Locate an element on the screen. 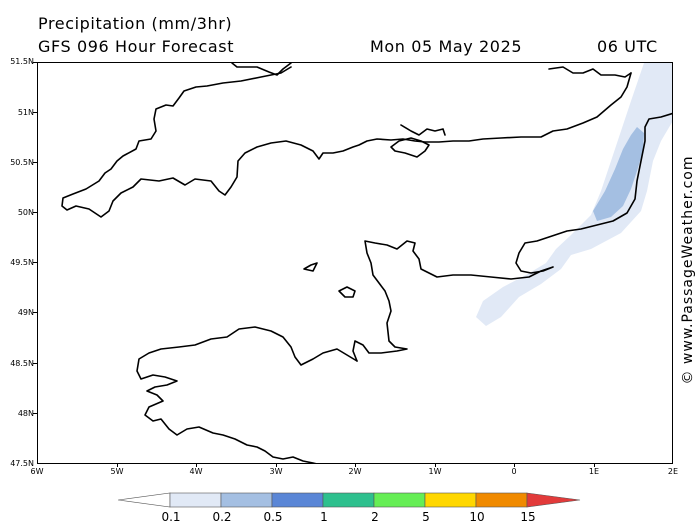 This screenshot has height=525, width=700. lat-label-51n: 51N is located at coordinates (25, 112).